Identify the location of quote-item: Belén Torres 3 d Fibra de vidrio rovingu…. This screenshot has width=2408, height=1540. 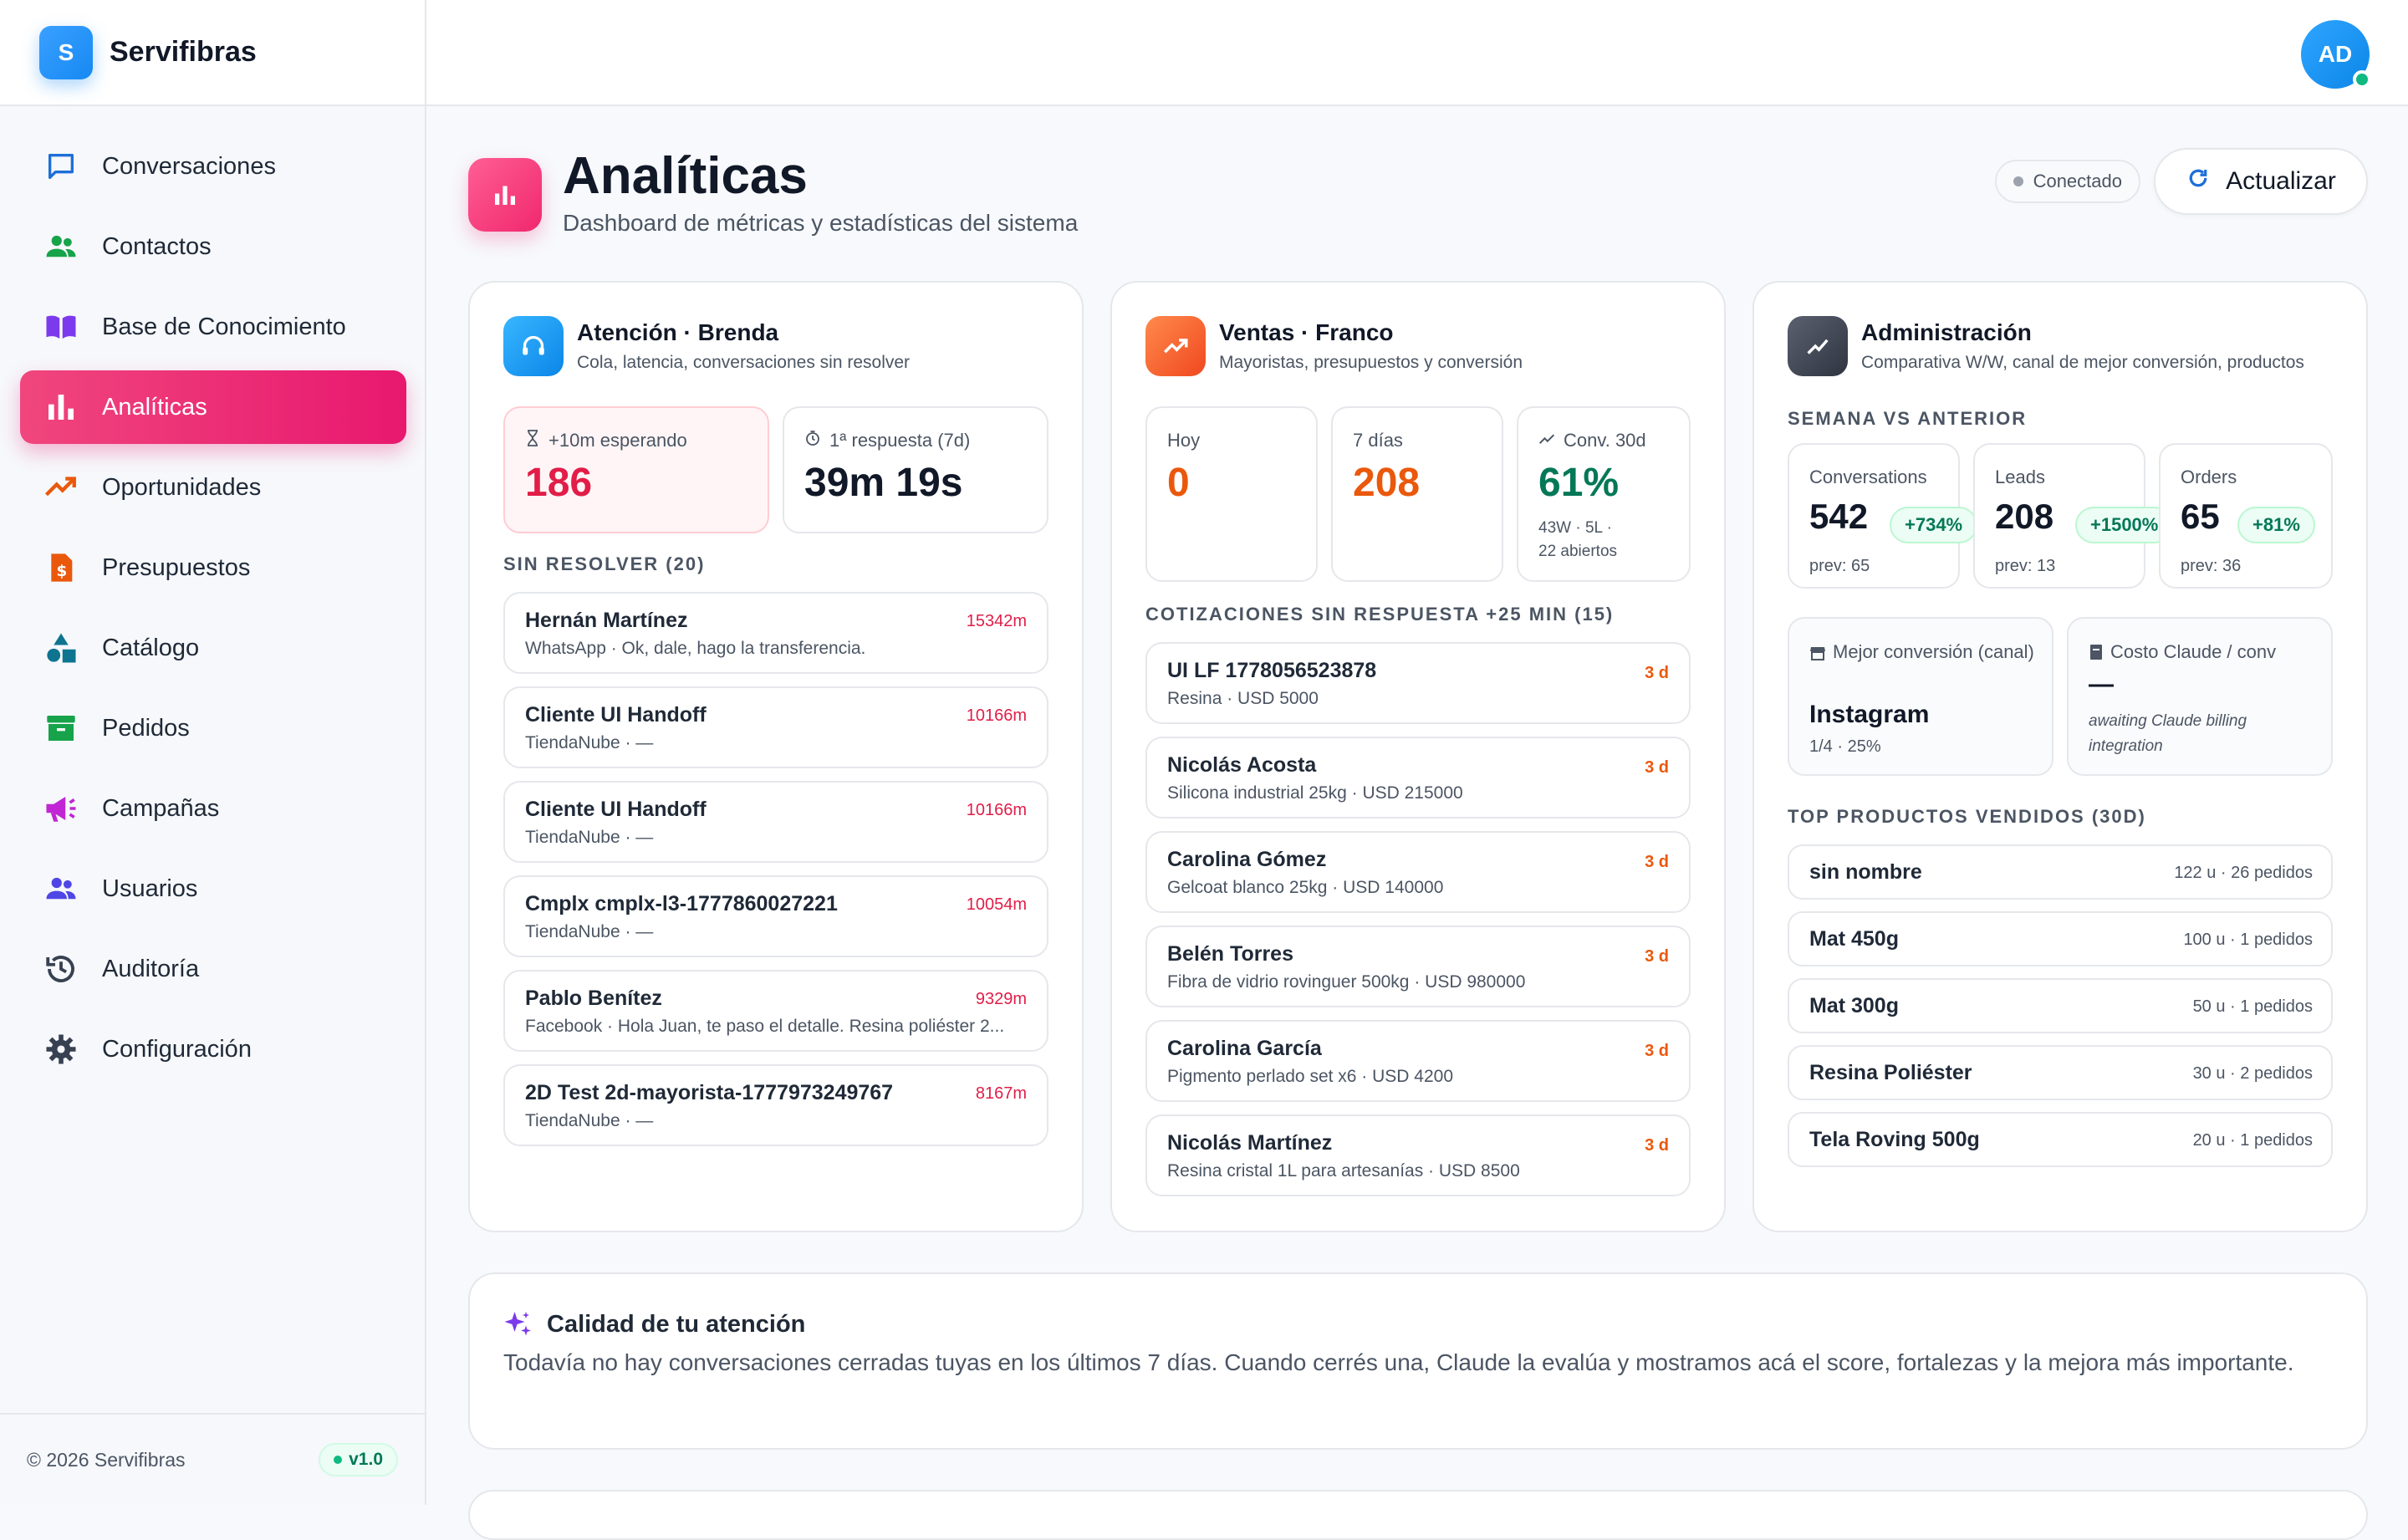
(1418, 967).